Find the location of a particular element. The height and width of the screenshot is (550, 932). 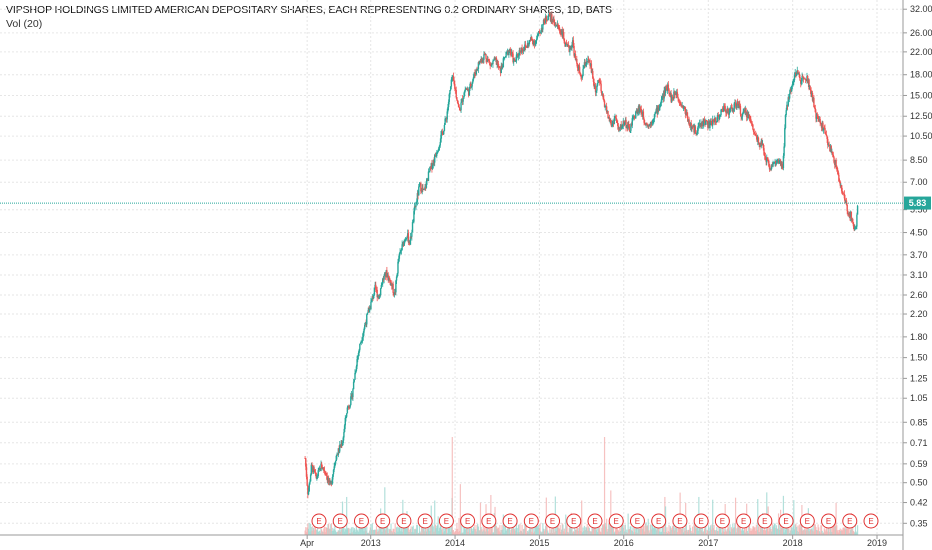

time-tick-label: 2015 is located at coordinates (539, 543).